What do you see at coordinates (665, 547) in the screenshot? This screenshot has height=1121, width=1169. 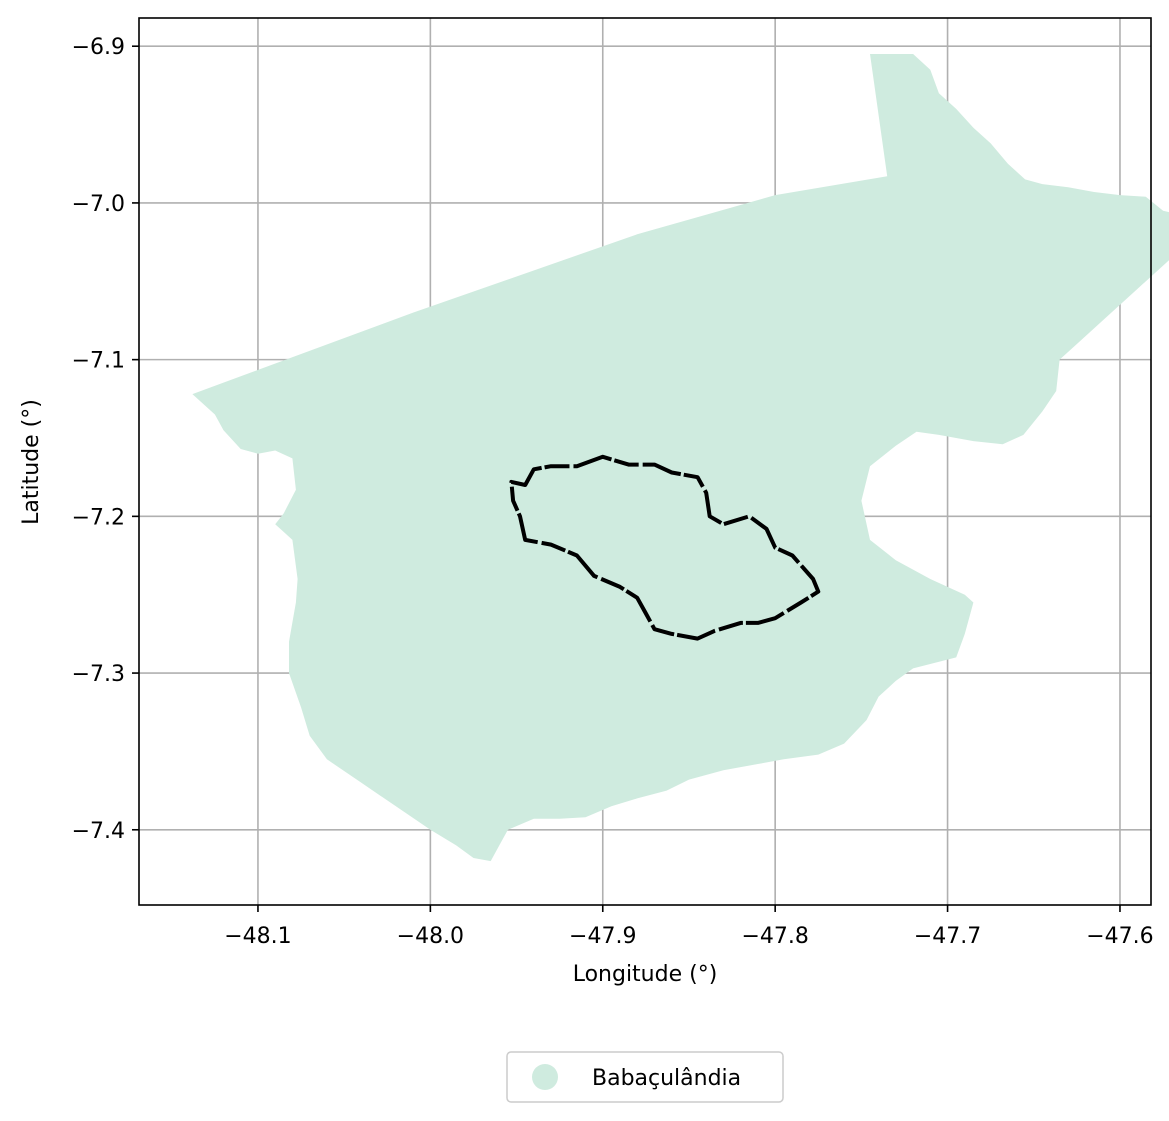 I see `inner-outline-boundary` at bounding box center [665, 547].